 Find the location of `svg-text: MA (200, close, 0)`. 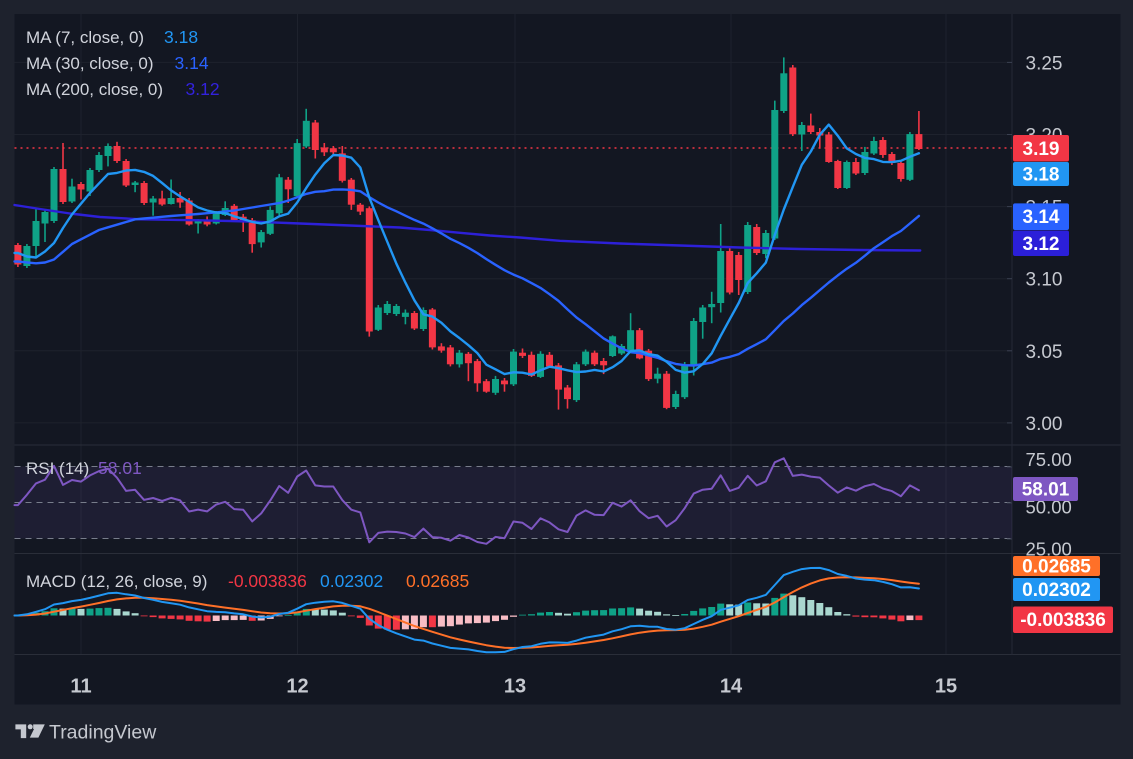

svg-text: MA (200, close, 0) is located at coordinates (94, 89).